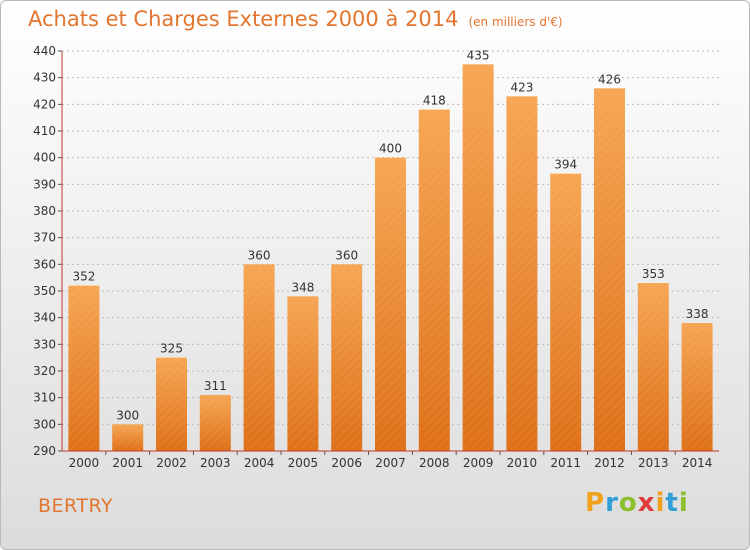 The image size is (750, 550). I want to click on chart-subtitle: (en milliers d'€), so click(515, 22).